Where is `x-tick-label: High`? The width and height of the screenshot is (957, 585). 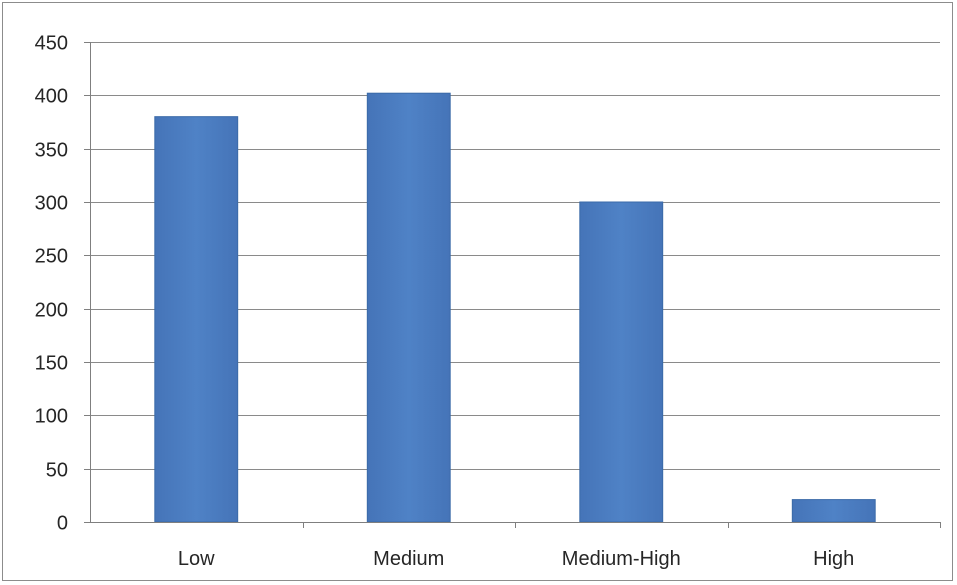 x-tick-label: High is located at coordinates (833, 559).